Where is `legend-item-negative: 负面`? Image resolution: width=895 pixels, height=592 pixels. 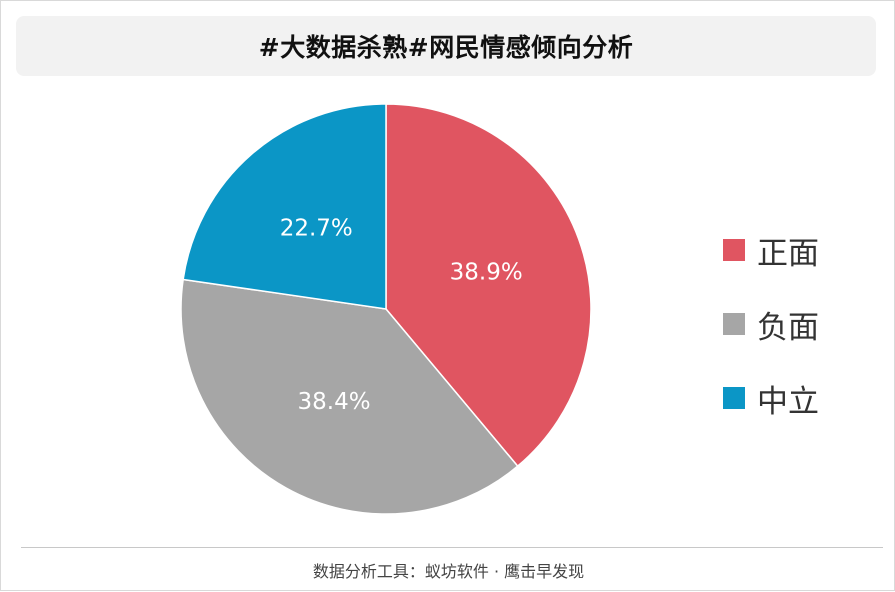 legend-item-negative: 负面 is located at coordinates (771, 324).